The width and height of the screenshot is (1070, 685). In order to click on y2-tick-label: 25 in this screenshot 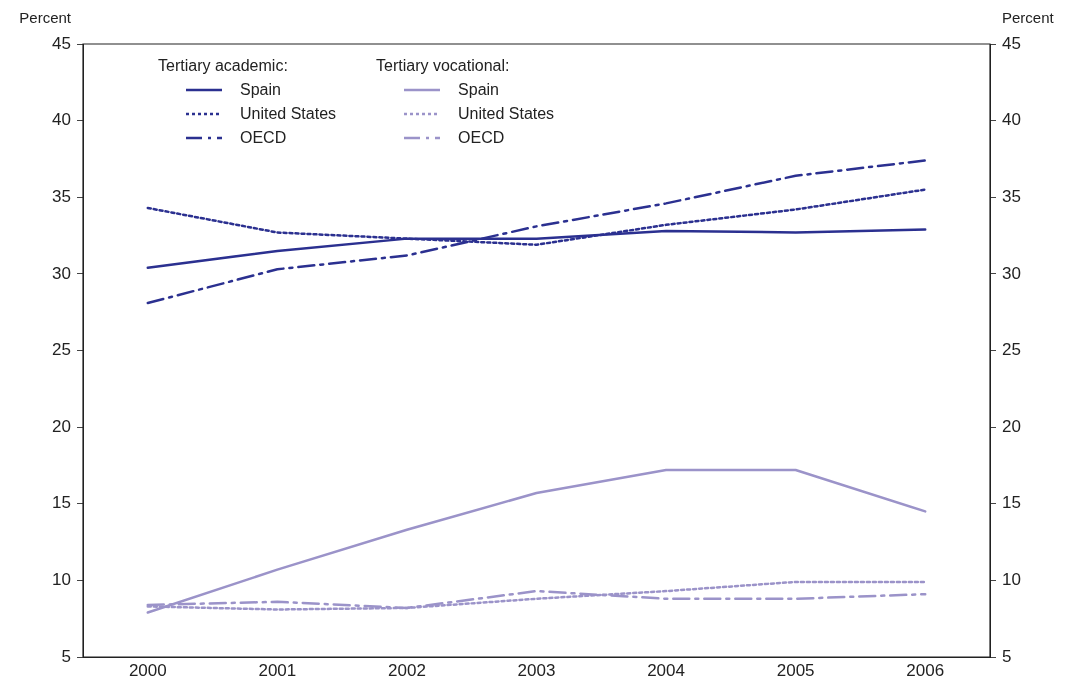, I will do `click(1011, 350)`.